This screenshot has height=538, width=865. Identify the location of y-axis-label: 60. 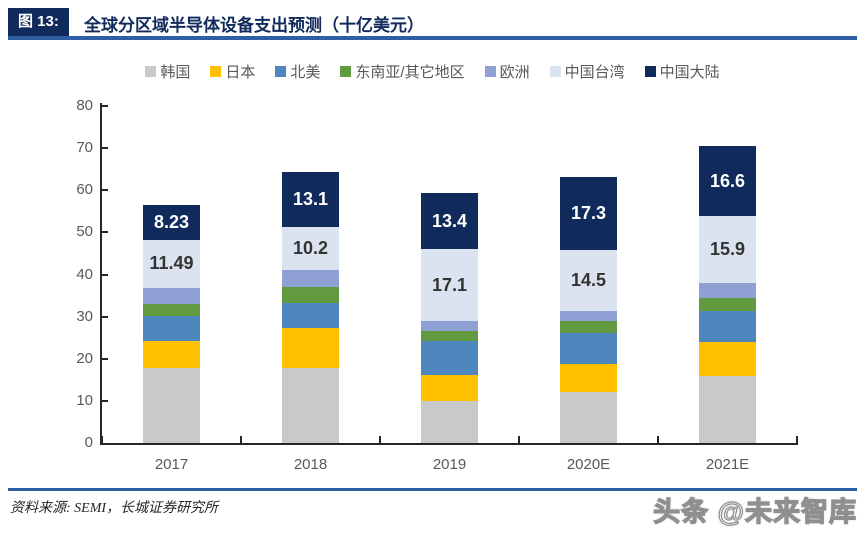
(84, 190).